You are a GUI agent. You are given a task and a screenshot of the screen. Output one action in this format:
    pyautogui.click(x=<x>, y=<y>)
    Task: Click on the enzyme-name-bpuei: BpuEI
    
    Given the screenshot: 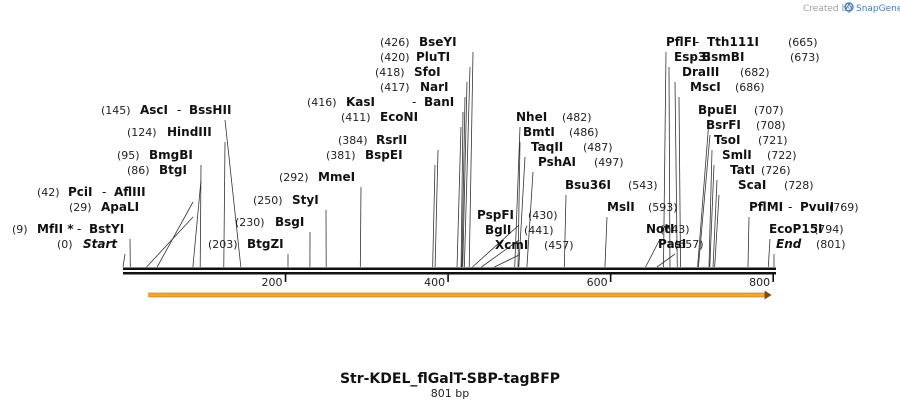 What is the action you would take?
    pyautogui.click(x=717, y=110)
    